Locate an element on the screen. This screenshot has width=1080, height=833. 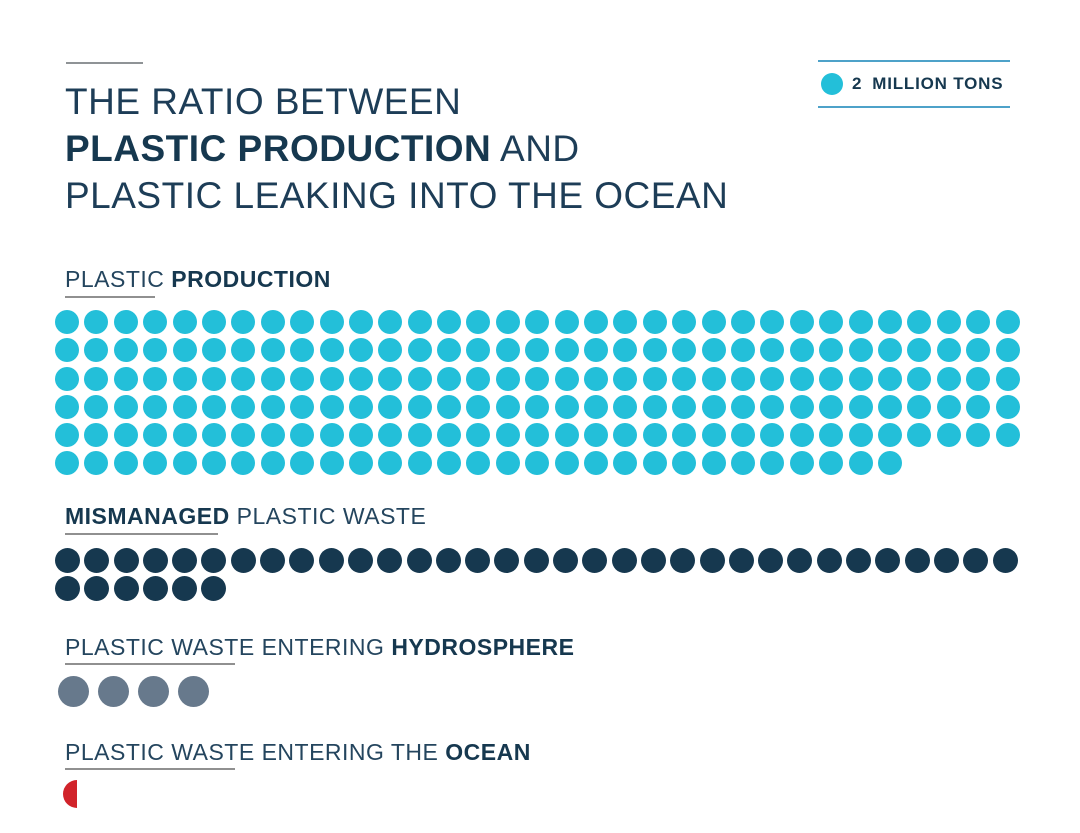
title-accent-rule is located at coordinates (104, 63).